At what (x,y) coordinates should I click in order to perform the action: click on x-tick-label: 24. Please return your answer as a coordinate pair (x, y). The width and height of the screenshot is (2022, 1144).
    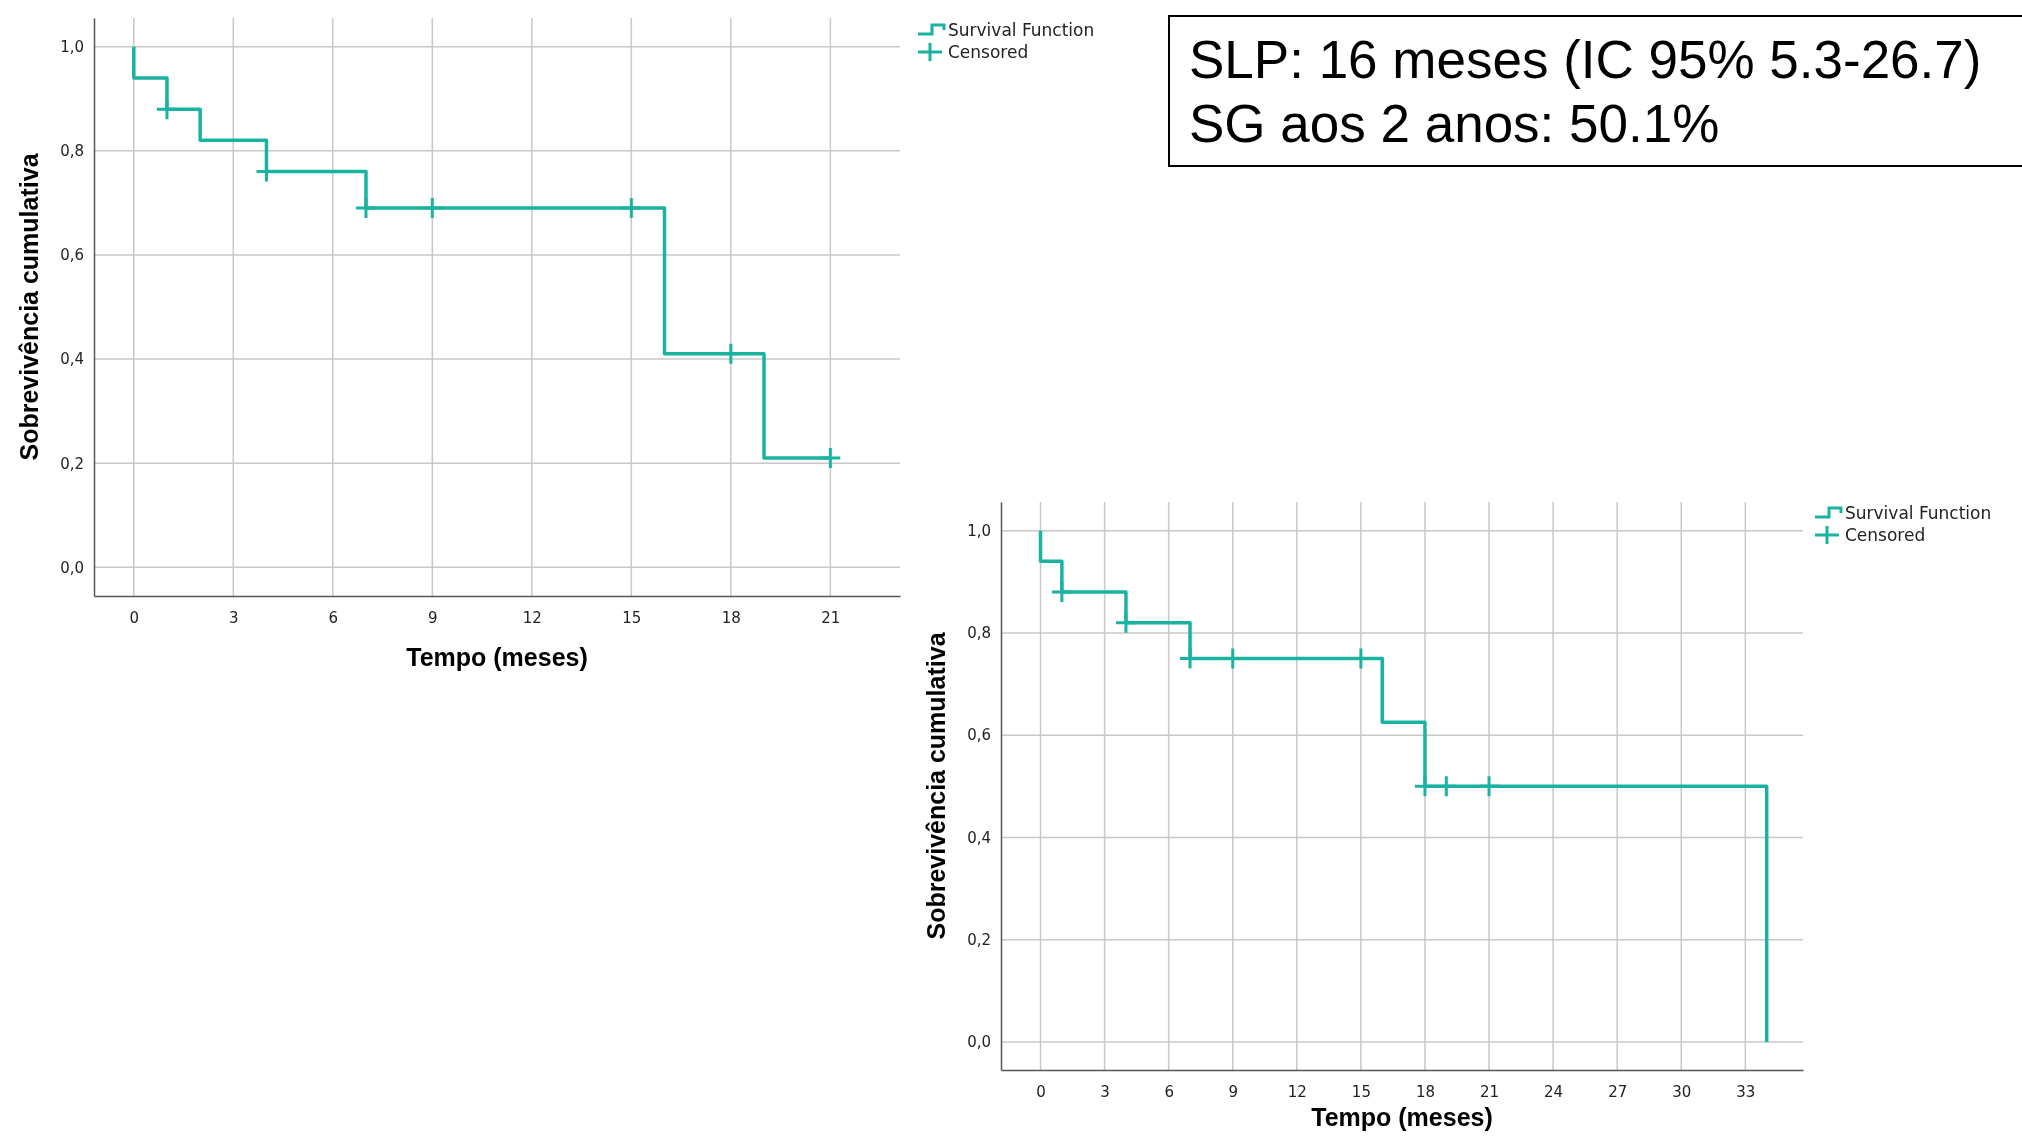
    Looking at the image, I should click on (1554, 1091).